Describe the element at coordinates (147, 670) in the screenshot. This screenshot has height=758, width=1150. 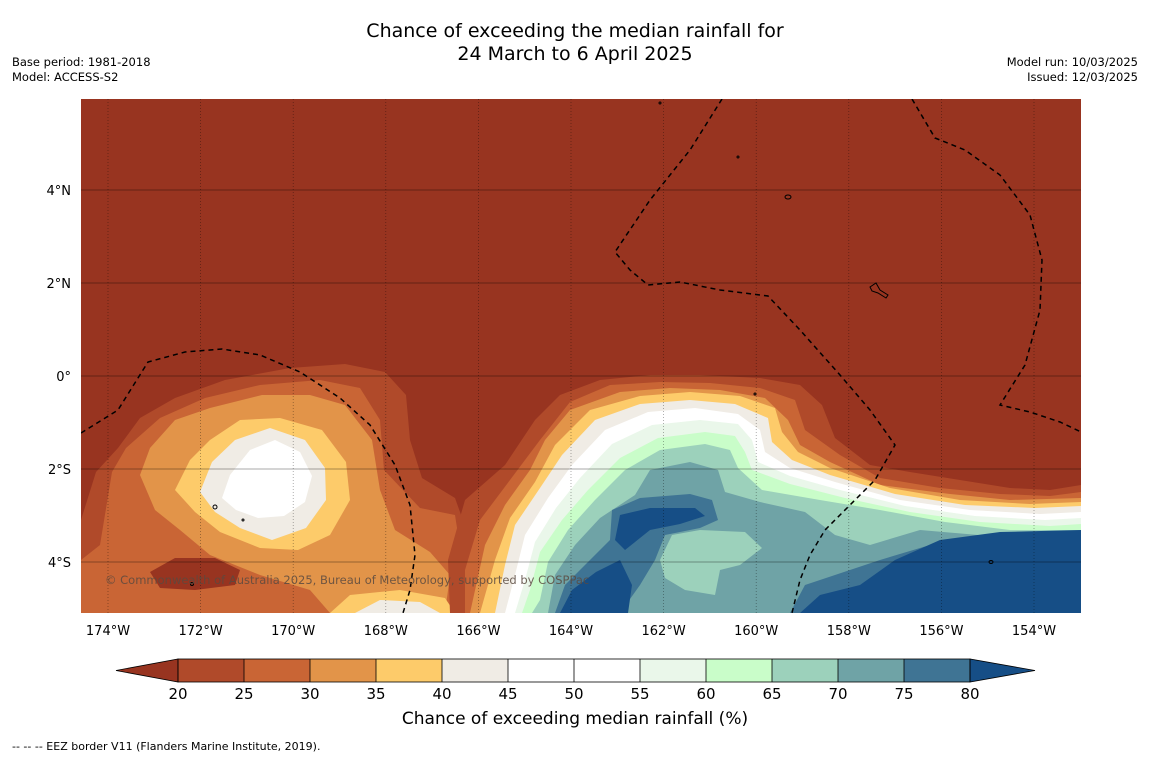
I see `colorbar-extend-low` at that location.